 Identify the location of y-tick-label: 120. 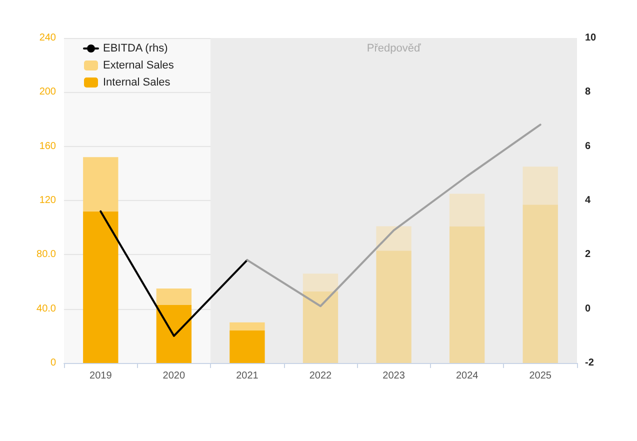
(47, 200).